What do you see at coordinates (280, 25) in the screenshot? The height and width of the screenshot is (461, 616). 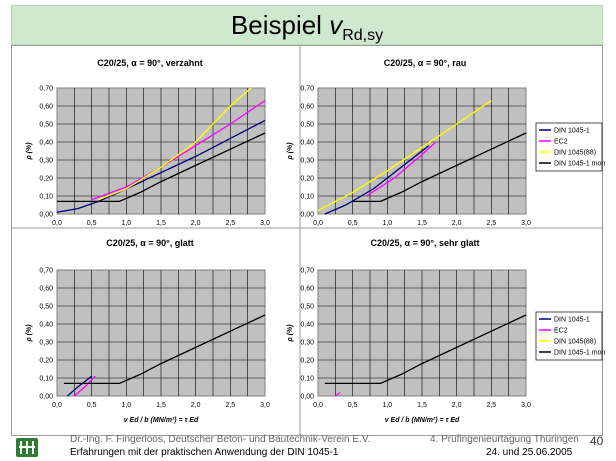 I see `slide-title-main: Beispiel` at bounding box center [280, 25].